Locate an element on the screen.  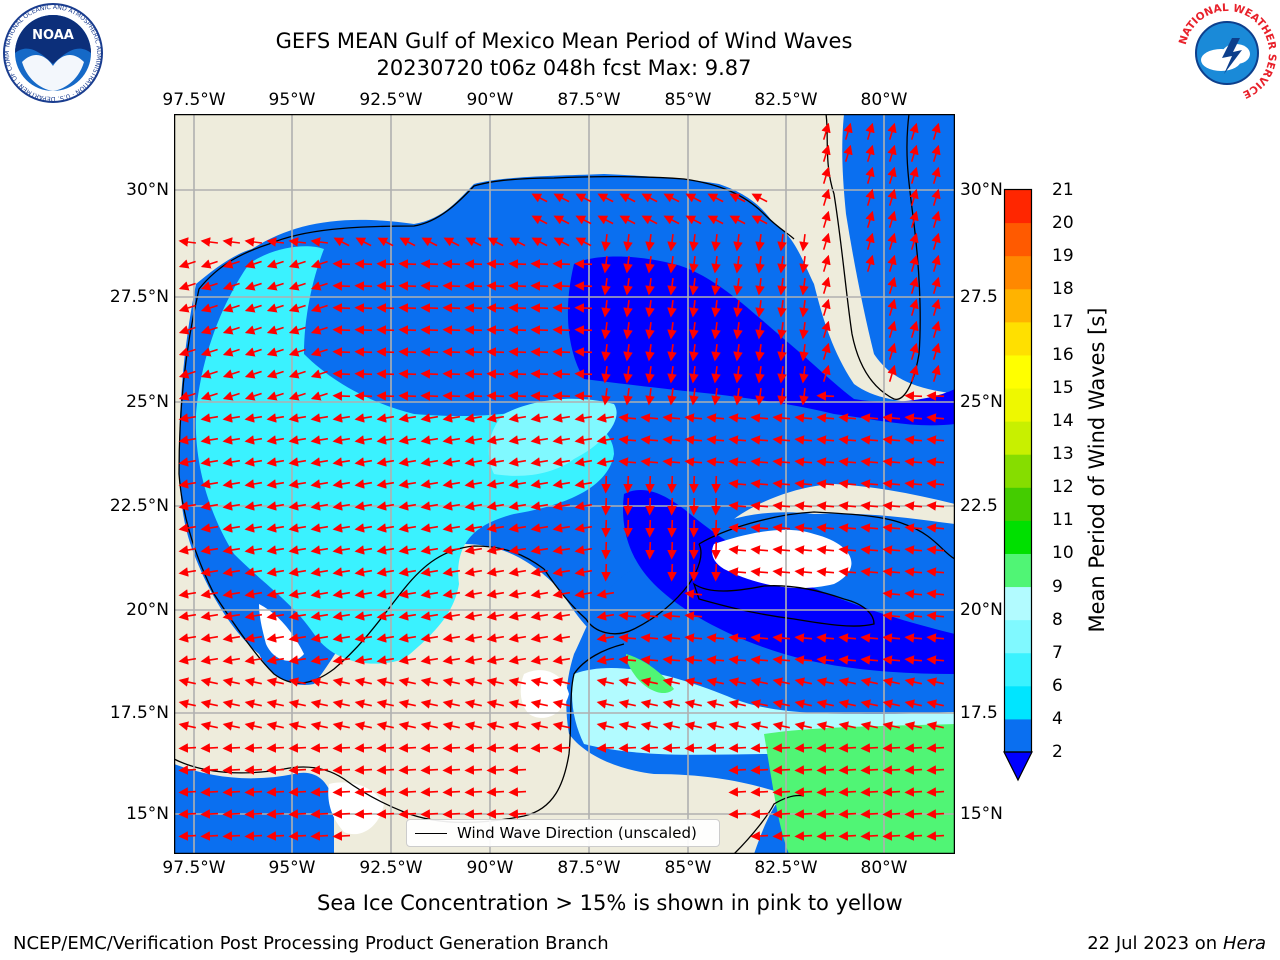
lat-label-right-30n: 30°N is located at coordinates (981, 190).